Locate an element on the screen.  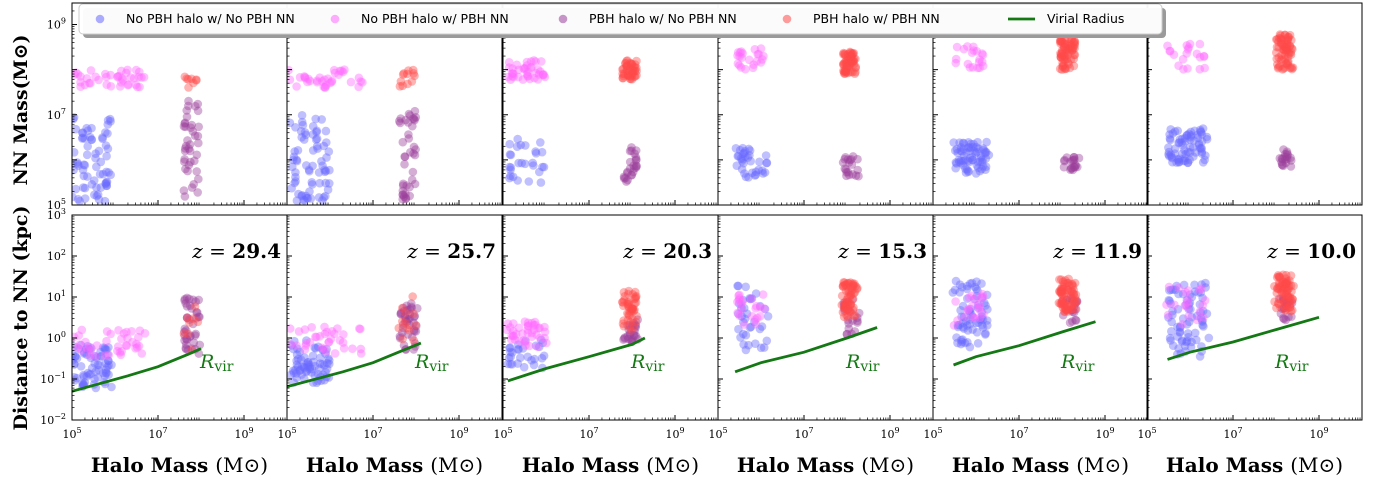
redshift-label: z = 29.4 is located at coordinates (236, 251).